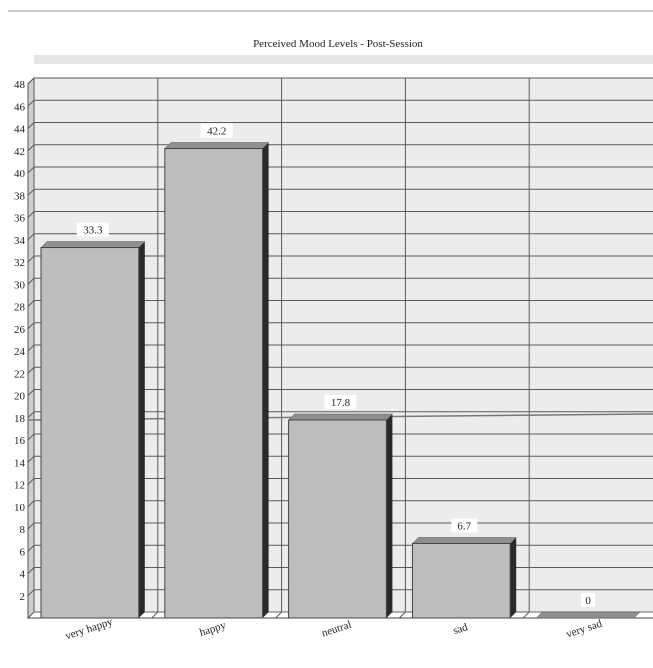  Describe the element at coordinates (20, 285) in the screenshot. I see `y-tick-label: 30` at that location.